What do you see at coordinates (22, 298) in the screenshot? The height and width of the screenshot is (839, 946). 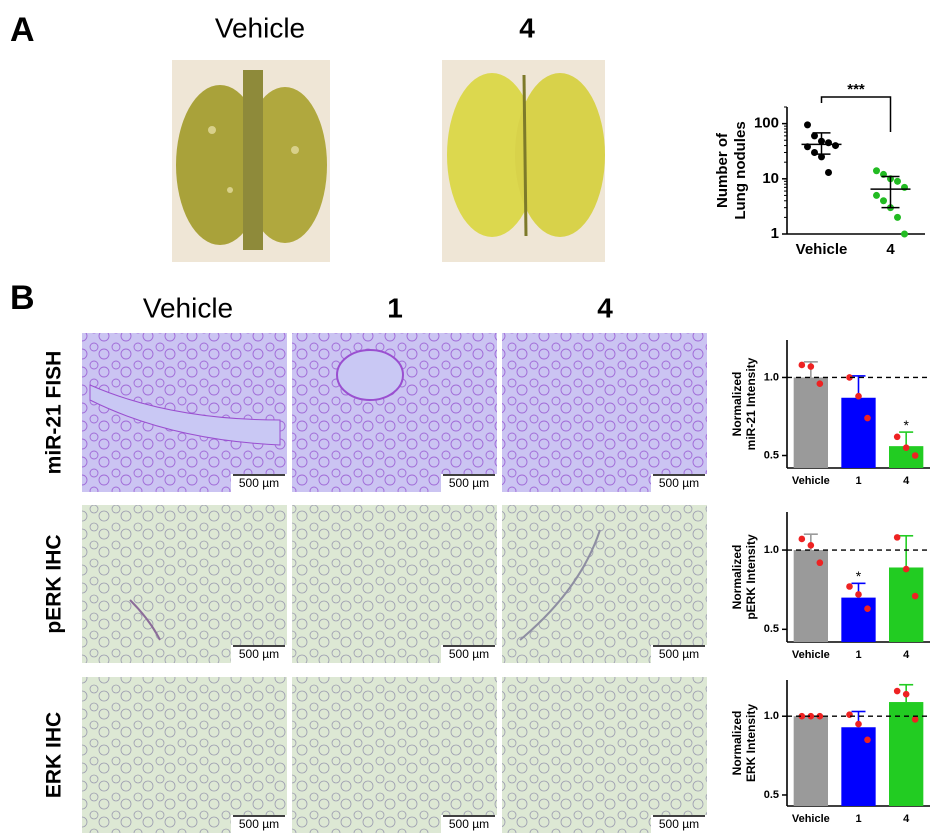 I see `panel-label: B` at bounding box center [22, 298].